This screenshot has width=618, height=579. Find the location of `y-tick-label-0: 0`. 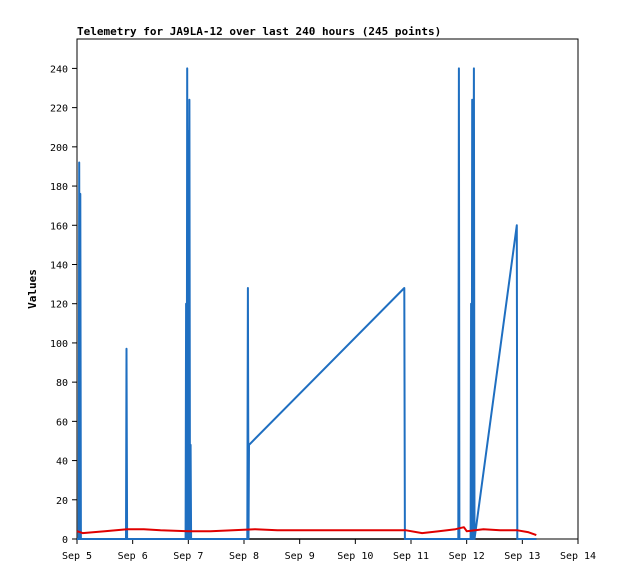

y-tick-label-0: 0 is located at coordinates (65, 540).